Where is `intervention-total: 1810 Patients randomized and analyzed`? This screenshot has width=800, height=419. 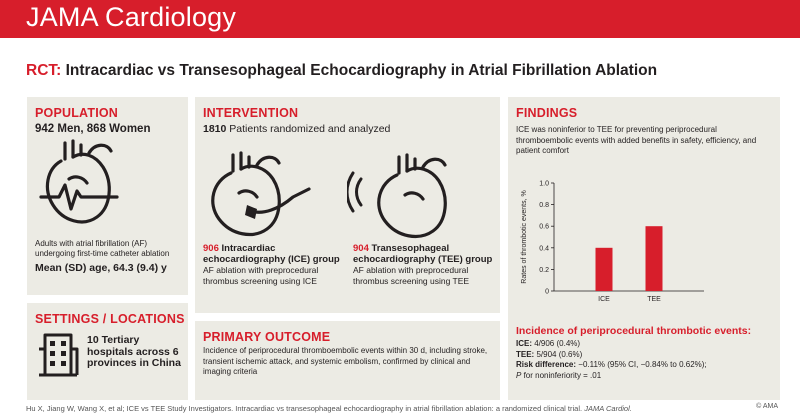 intervention-total: 1810 Patients randomized and analyzed is located at coordinates (296, 129).